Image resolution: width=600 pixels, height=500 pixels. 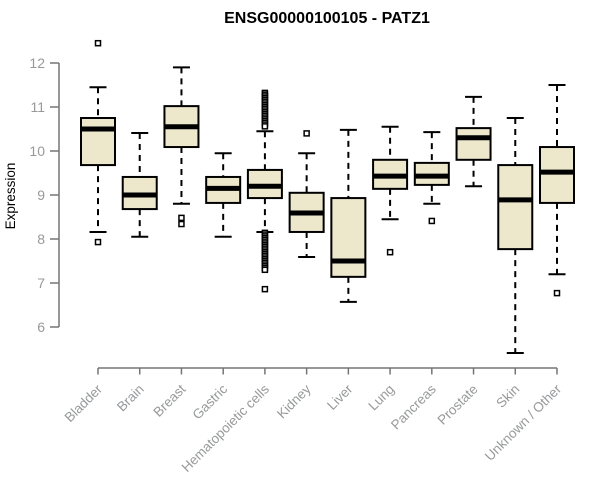 What do you see at coordinates (209, 401) in the screenshot?
I see `x-category-label-gastric: Gastric` at bounding box center [209, 401].